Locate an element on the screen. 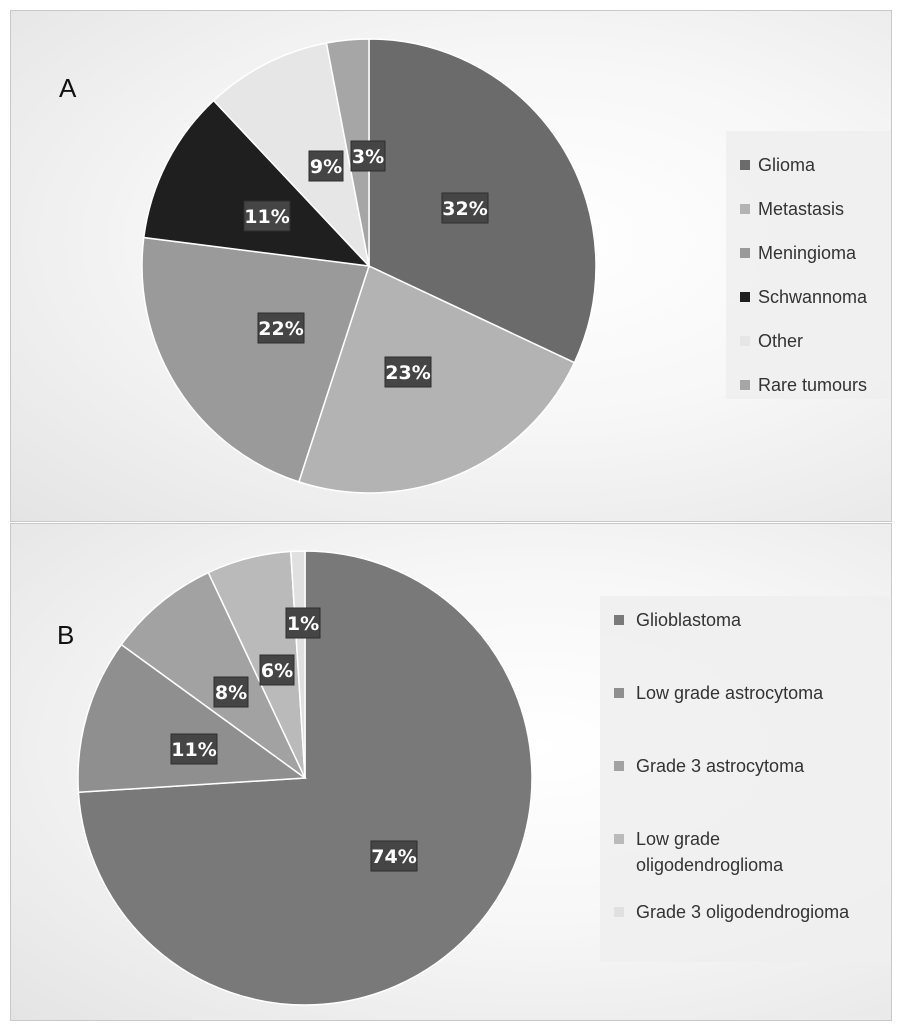 Image resolution: width=901 pixels, height=1028 pixels. svg-text: 1% is located at coordinates (303, 624).